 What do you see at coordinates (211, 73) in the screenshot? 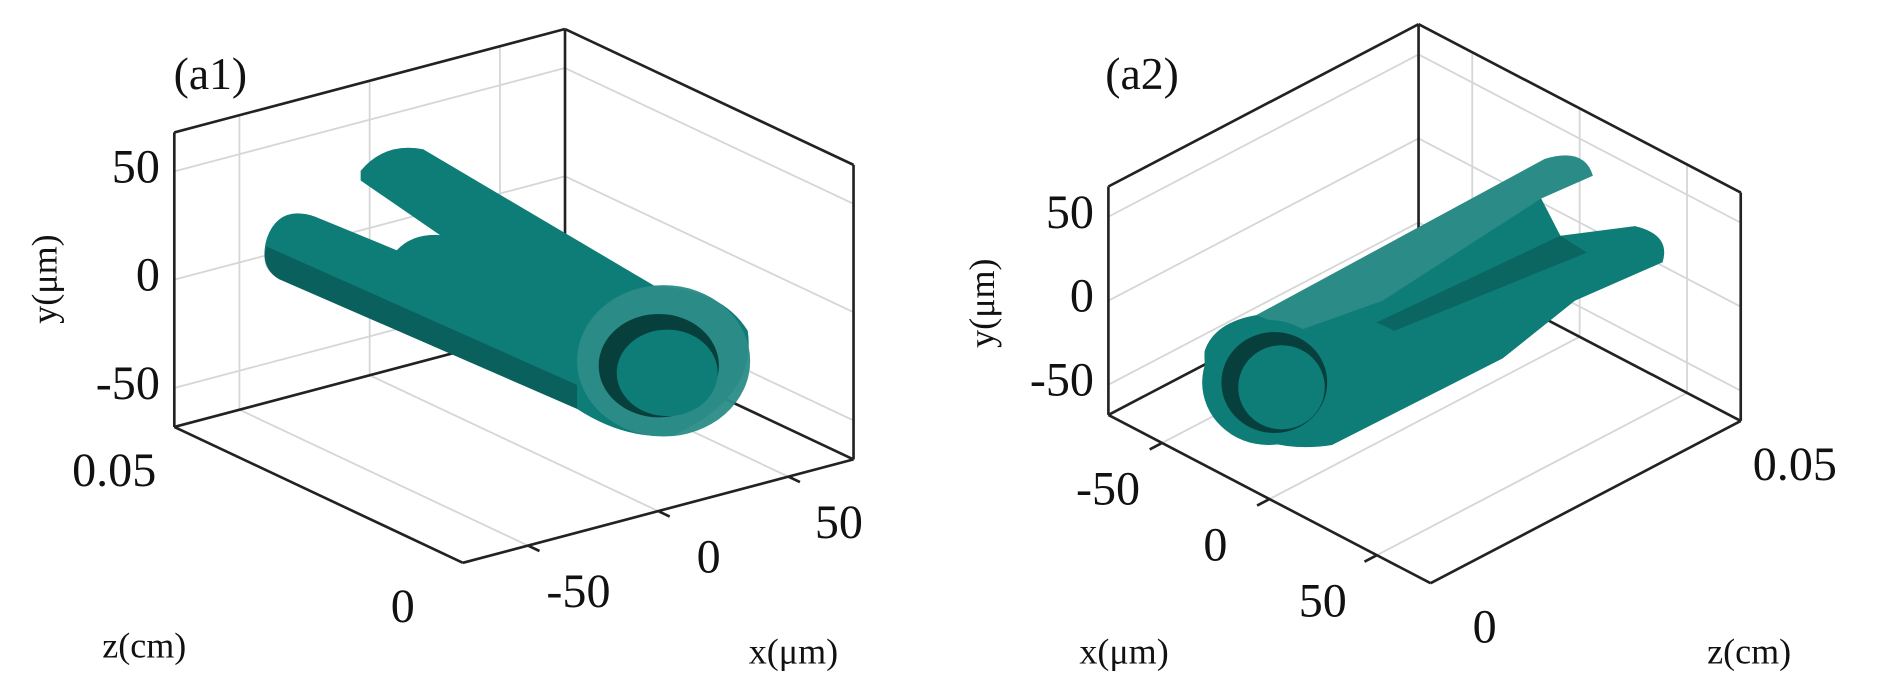
I see `panel-title: (a1)` at bounding box center [211, 73].